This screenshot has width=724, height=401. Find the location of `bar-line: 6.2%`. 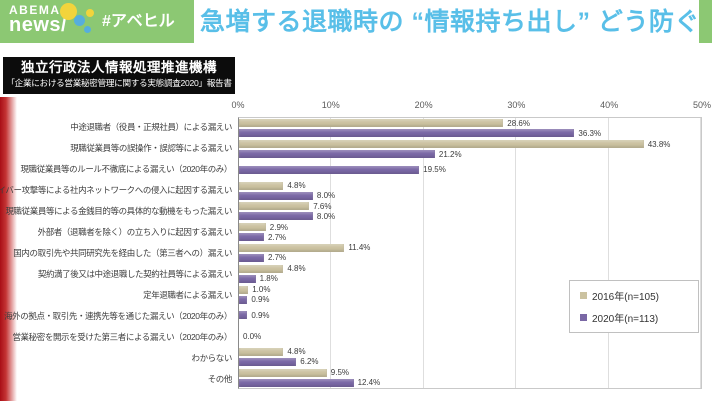

bar-line: 6.2% is located at coordinates (470, 361).